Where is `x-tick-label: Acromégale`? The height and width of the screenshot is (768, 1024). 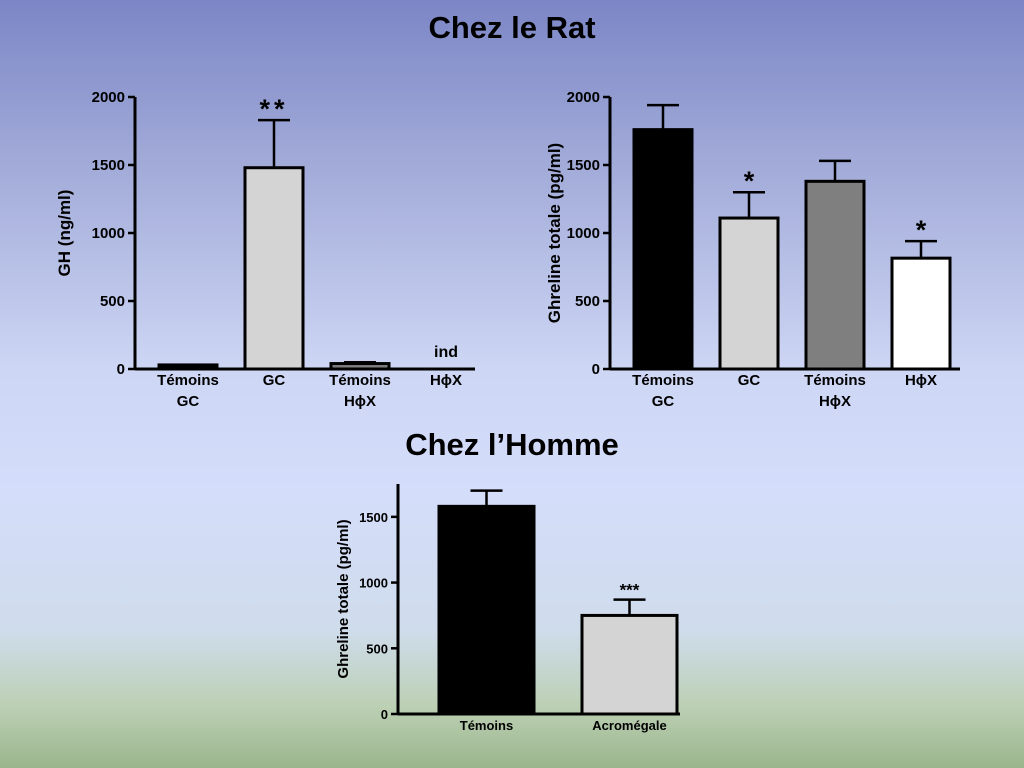 x-tick-label: Acromégale is located at coordinates (629, 725).